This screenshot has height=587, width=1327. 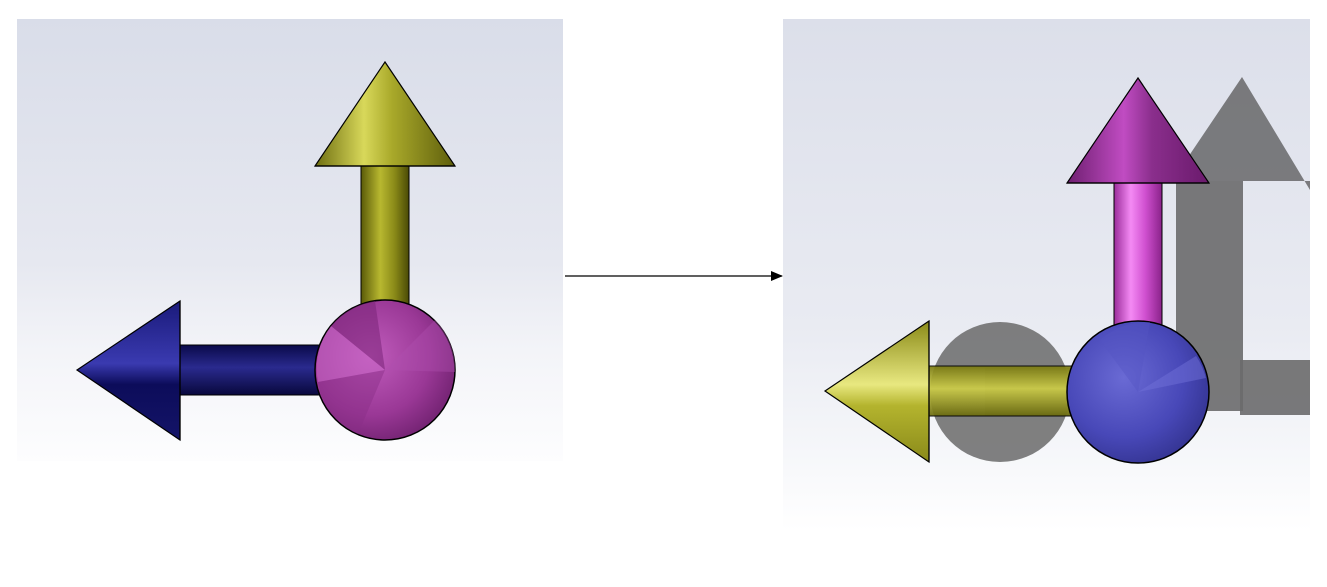 What do you see at coordinates (385, 239) in the screenshot?
I see `left-vertical-arrow-shaft` at bounding box center [385, 239].